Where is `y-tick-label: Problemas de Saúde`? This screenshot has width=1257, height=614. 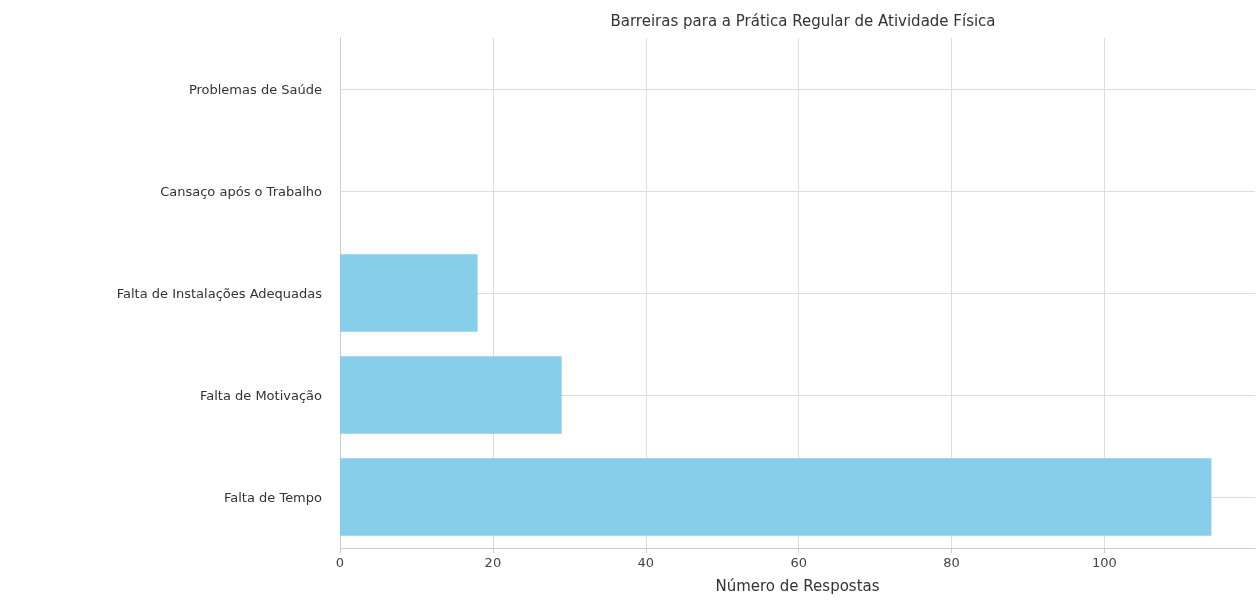 y-tick-label: Problemas de Saúde is located at coordinates (255, 89).